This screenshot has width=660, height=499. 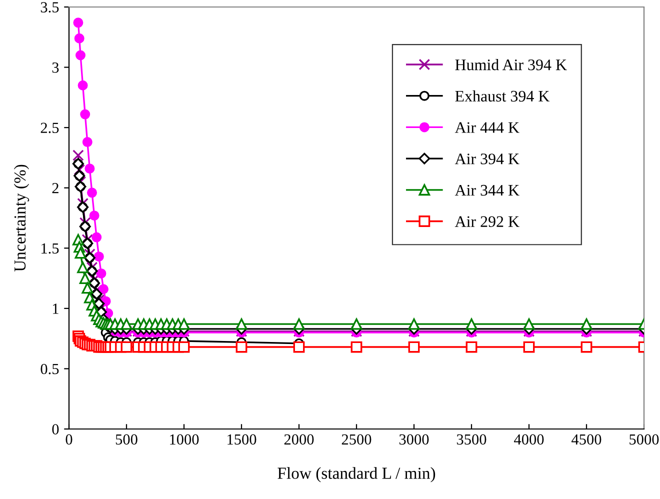 I want to click on x-tick-label: 1500, so click(x=242, y=439).